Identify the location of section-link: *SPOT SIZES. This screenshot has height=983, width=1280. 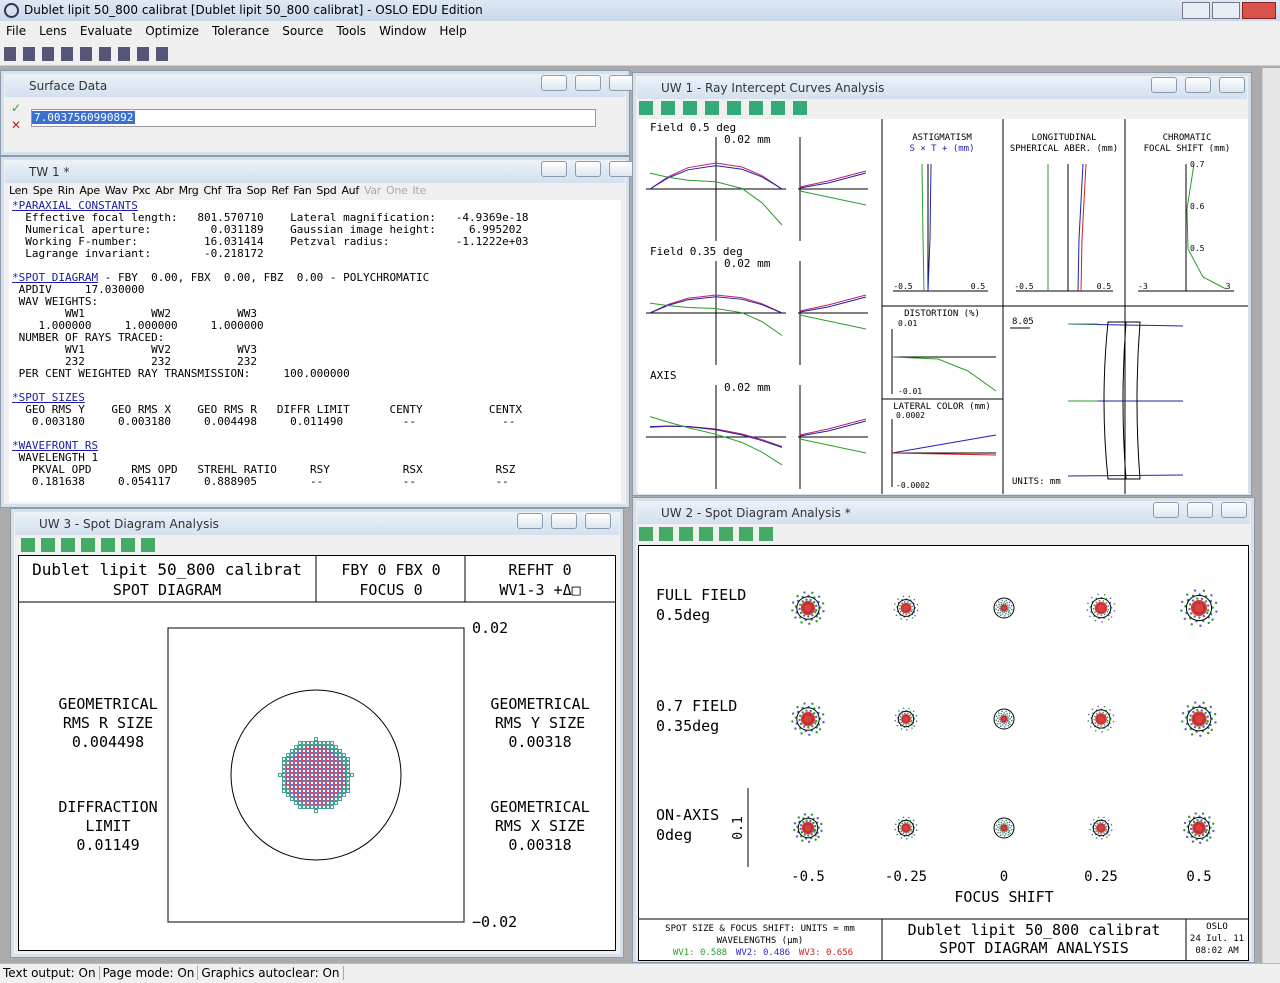
(48, 397).